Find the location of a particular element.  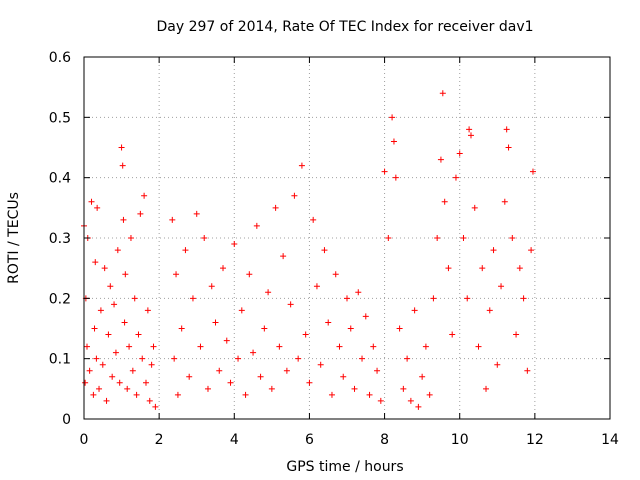

y-tick-label: 0 is located at coordinates (66, 420).